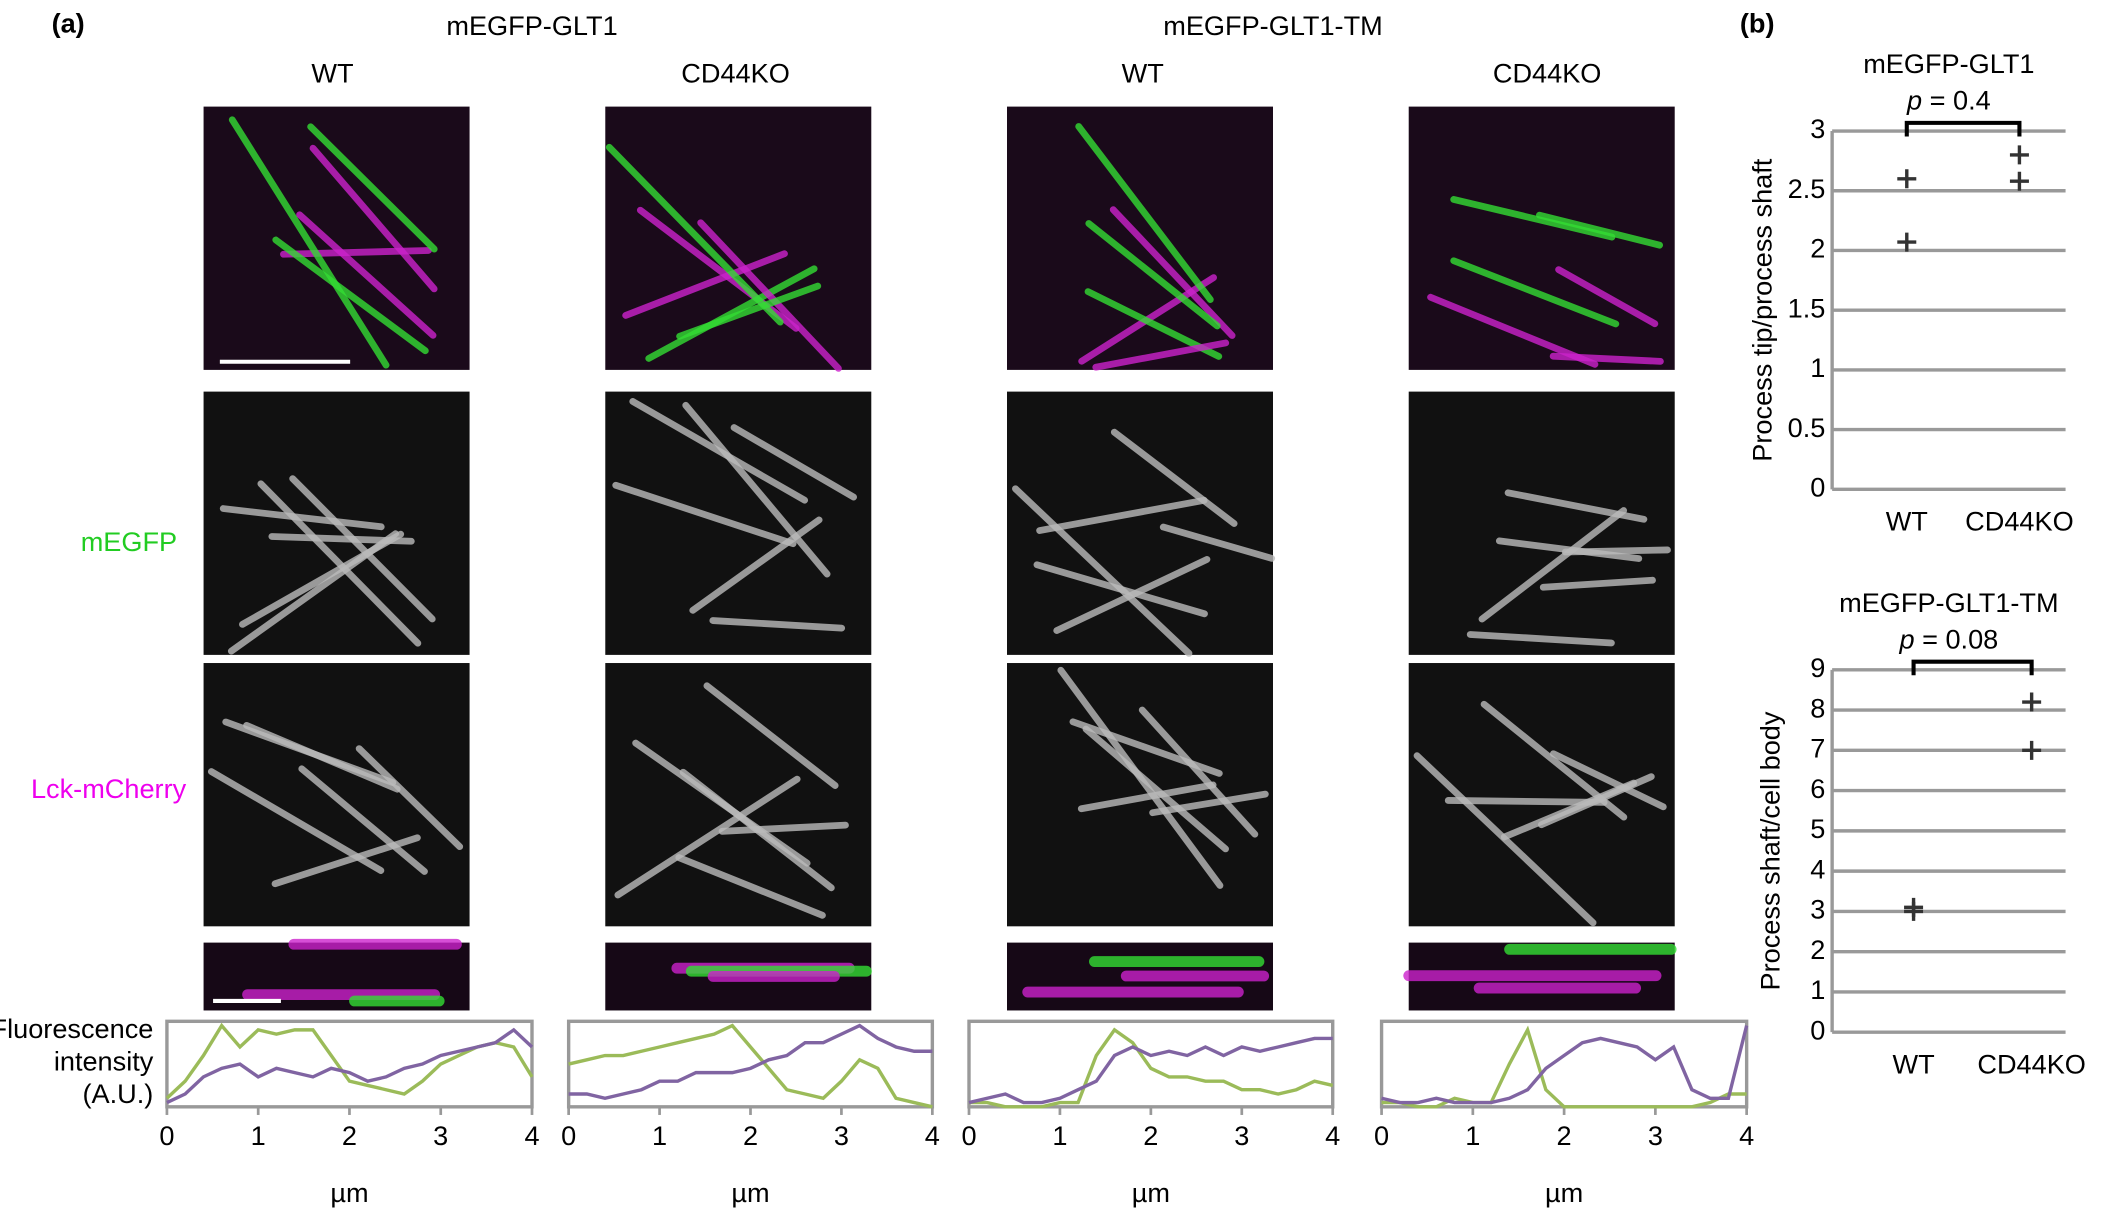  Describe the element at coordinates (1817, 707) in the screenshot. I see `y-tick-label: 8` at that location.